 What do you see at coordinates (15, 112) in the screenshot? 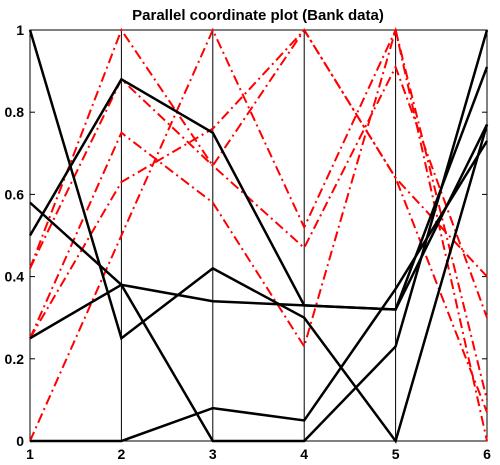
I see `y-tick-label: 0.8` at bounding box center [15, 112].